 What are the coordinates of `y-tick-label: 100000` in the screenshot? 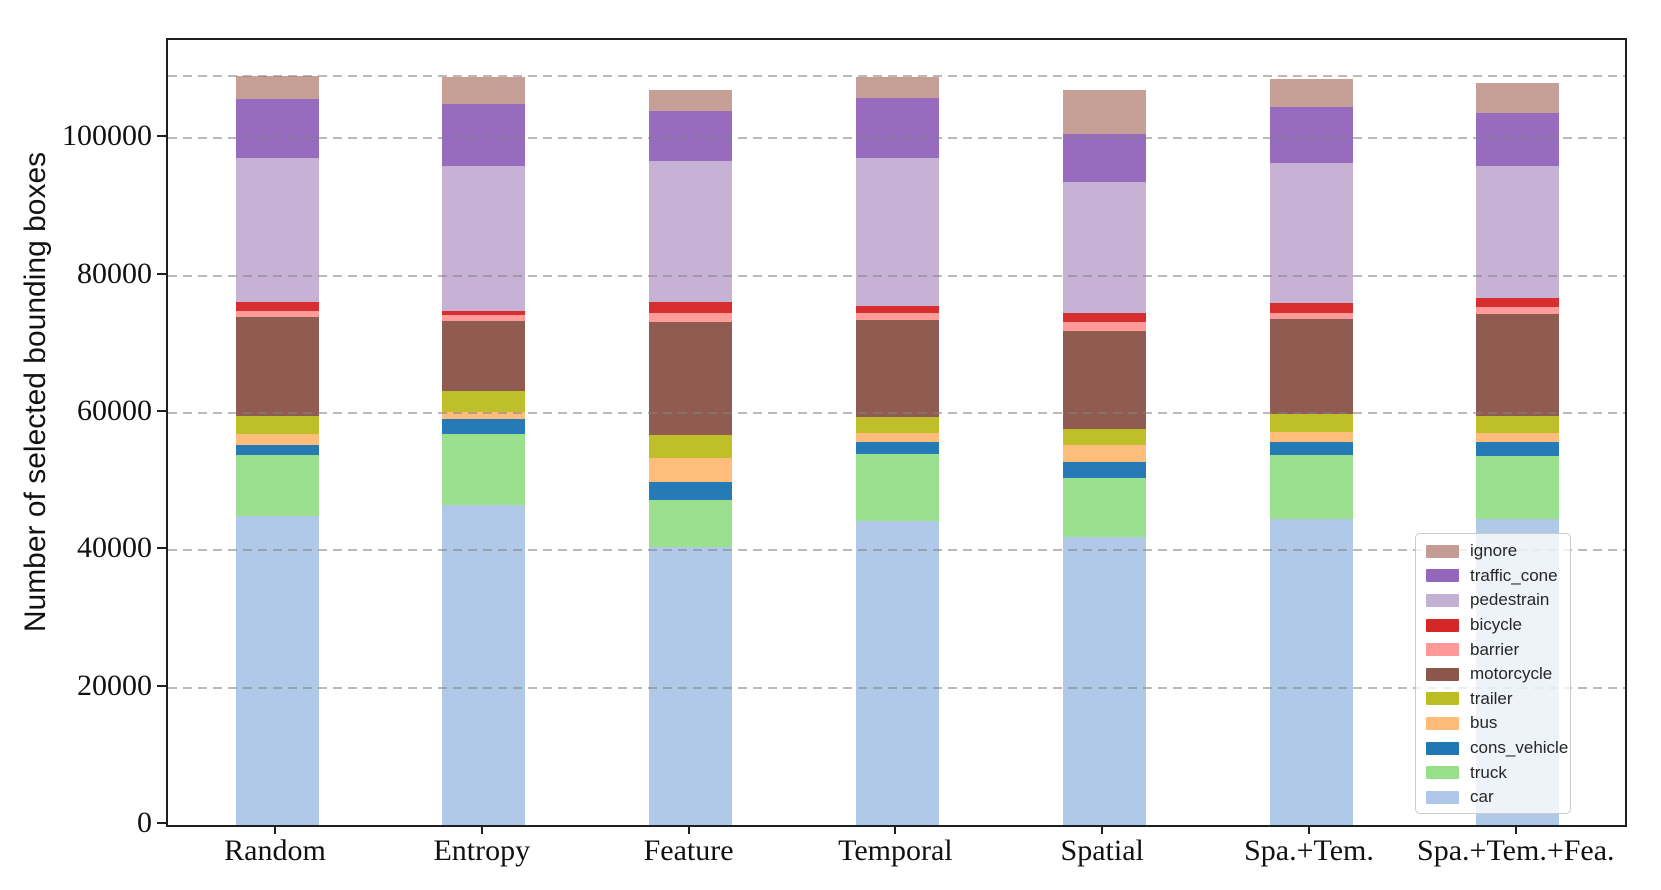 It's located at (107, 136).